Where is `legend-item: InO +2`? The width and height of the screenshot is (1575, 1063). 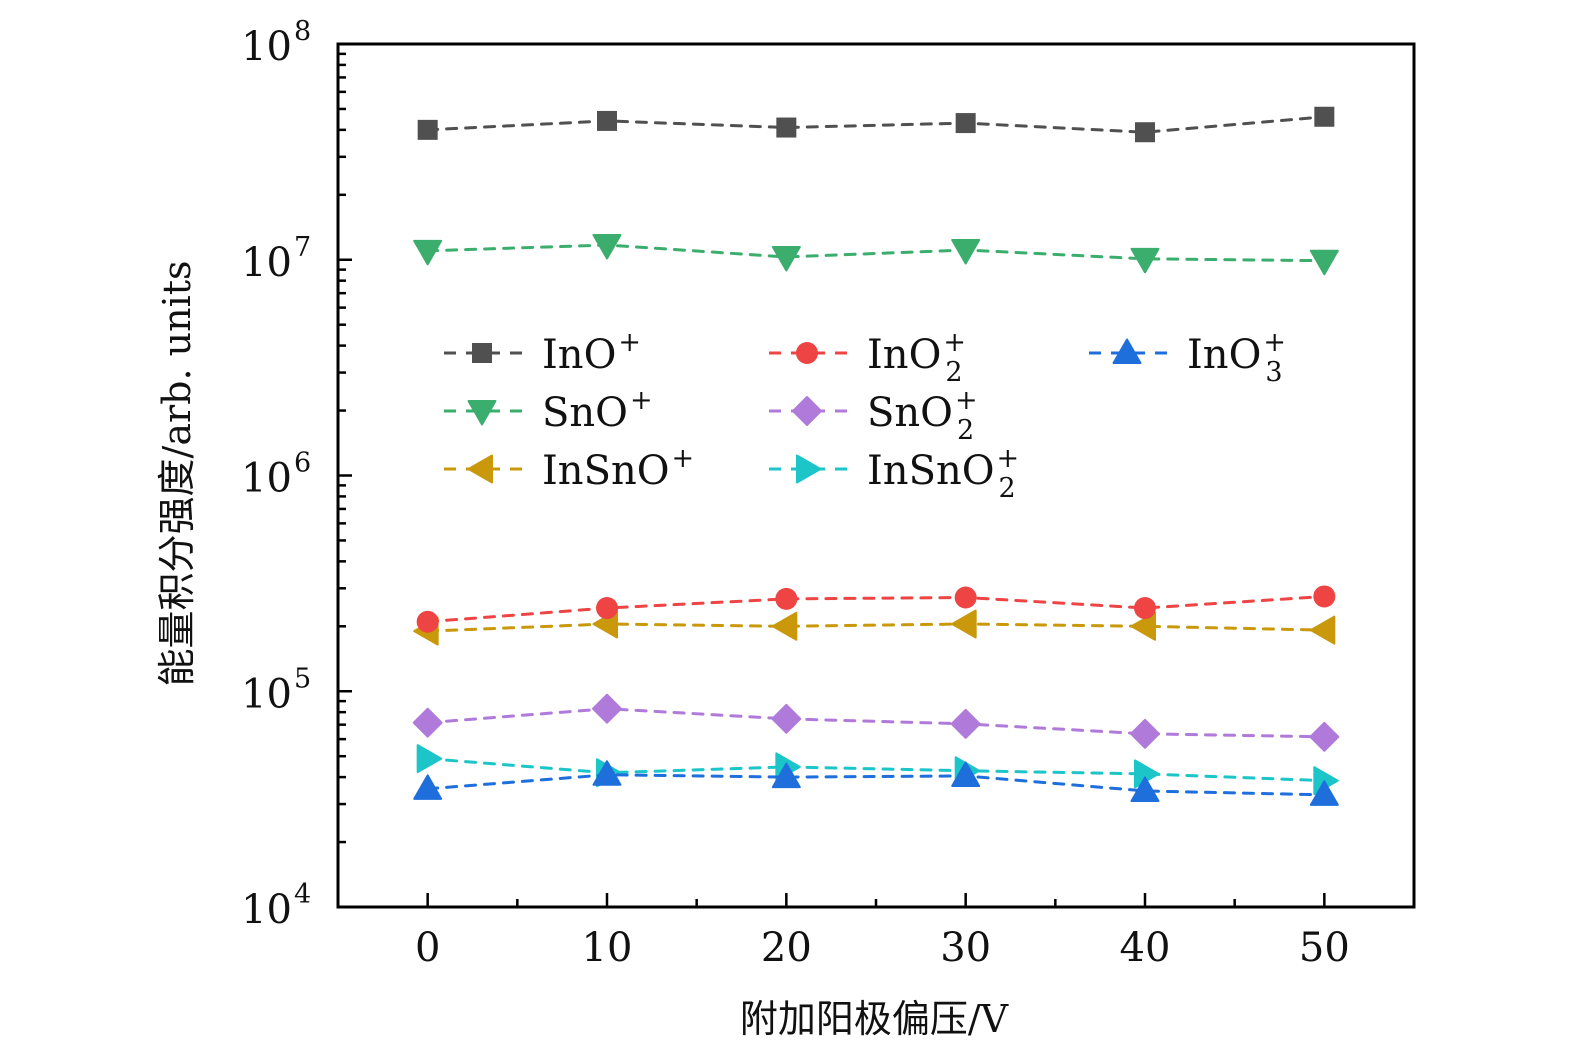
legend-item: InO +2 is located at coordinates (866, 357).